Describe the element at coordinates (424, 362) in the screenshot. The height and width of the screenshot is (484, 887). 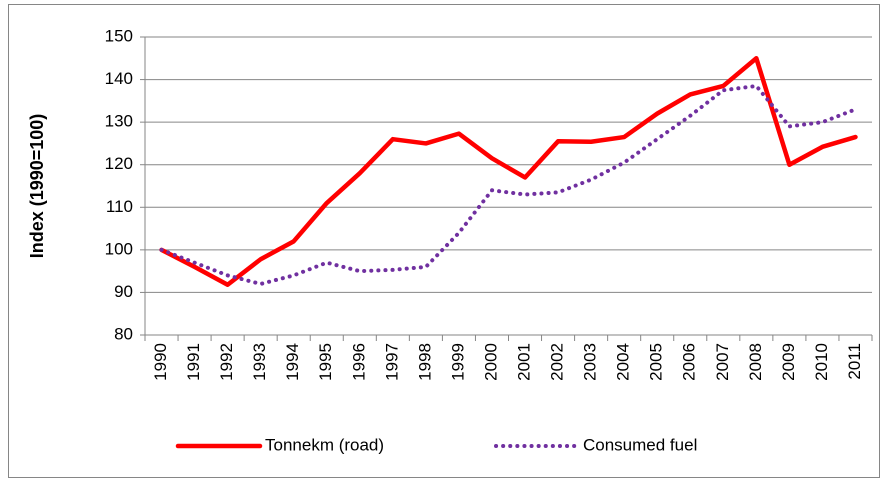
I see `x-tick-label: 1998` at that location.